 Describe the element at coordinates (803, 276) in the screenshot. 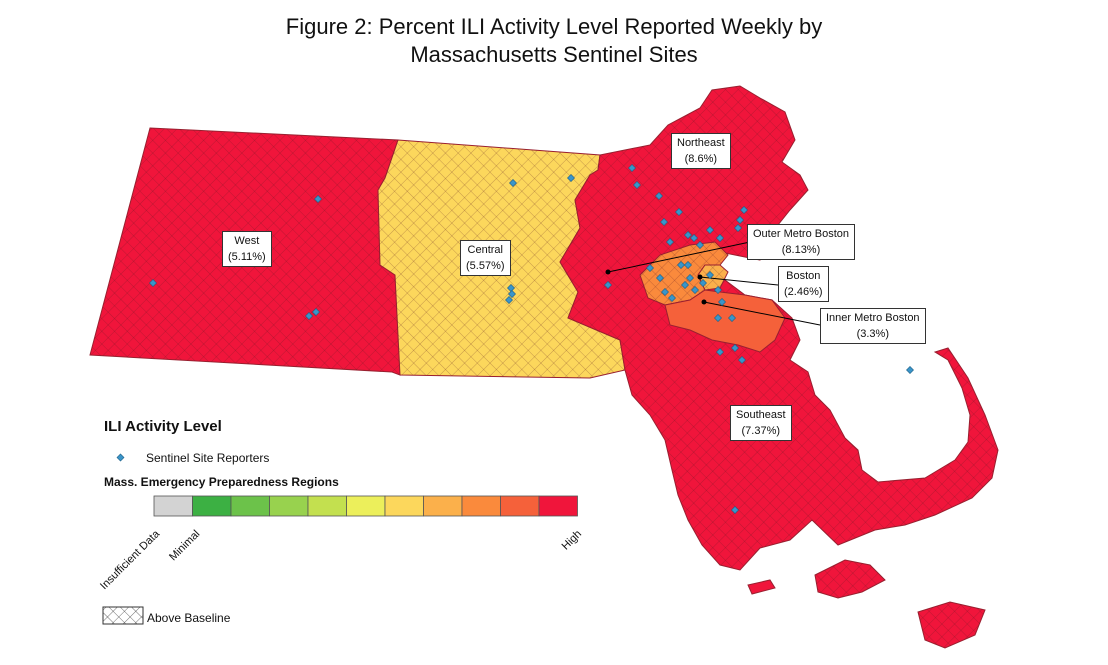

I see `label-boston-name: Boston` at that location.